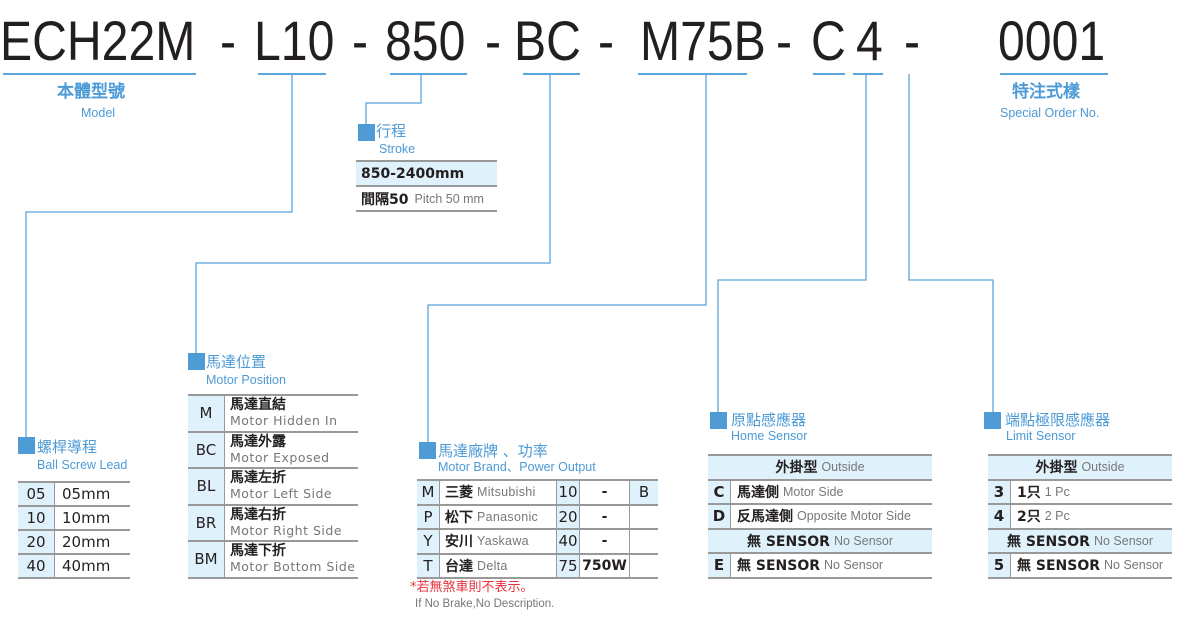 The image size is (1180, 627). I want to click on motor-position-en: Motor Hidden In, so click(284, 421).